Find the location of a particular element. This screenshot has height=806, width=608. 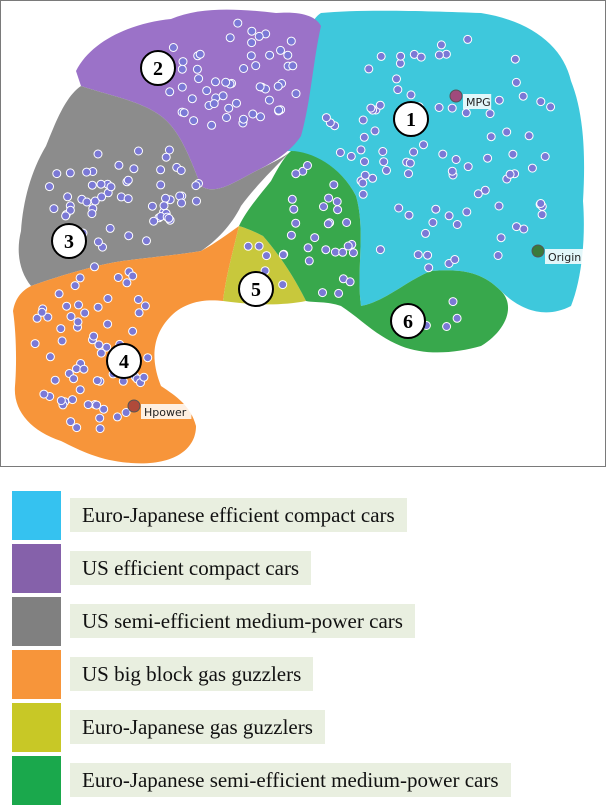

cluster-badge-number: 5 is located at coordinates (256, 290).